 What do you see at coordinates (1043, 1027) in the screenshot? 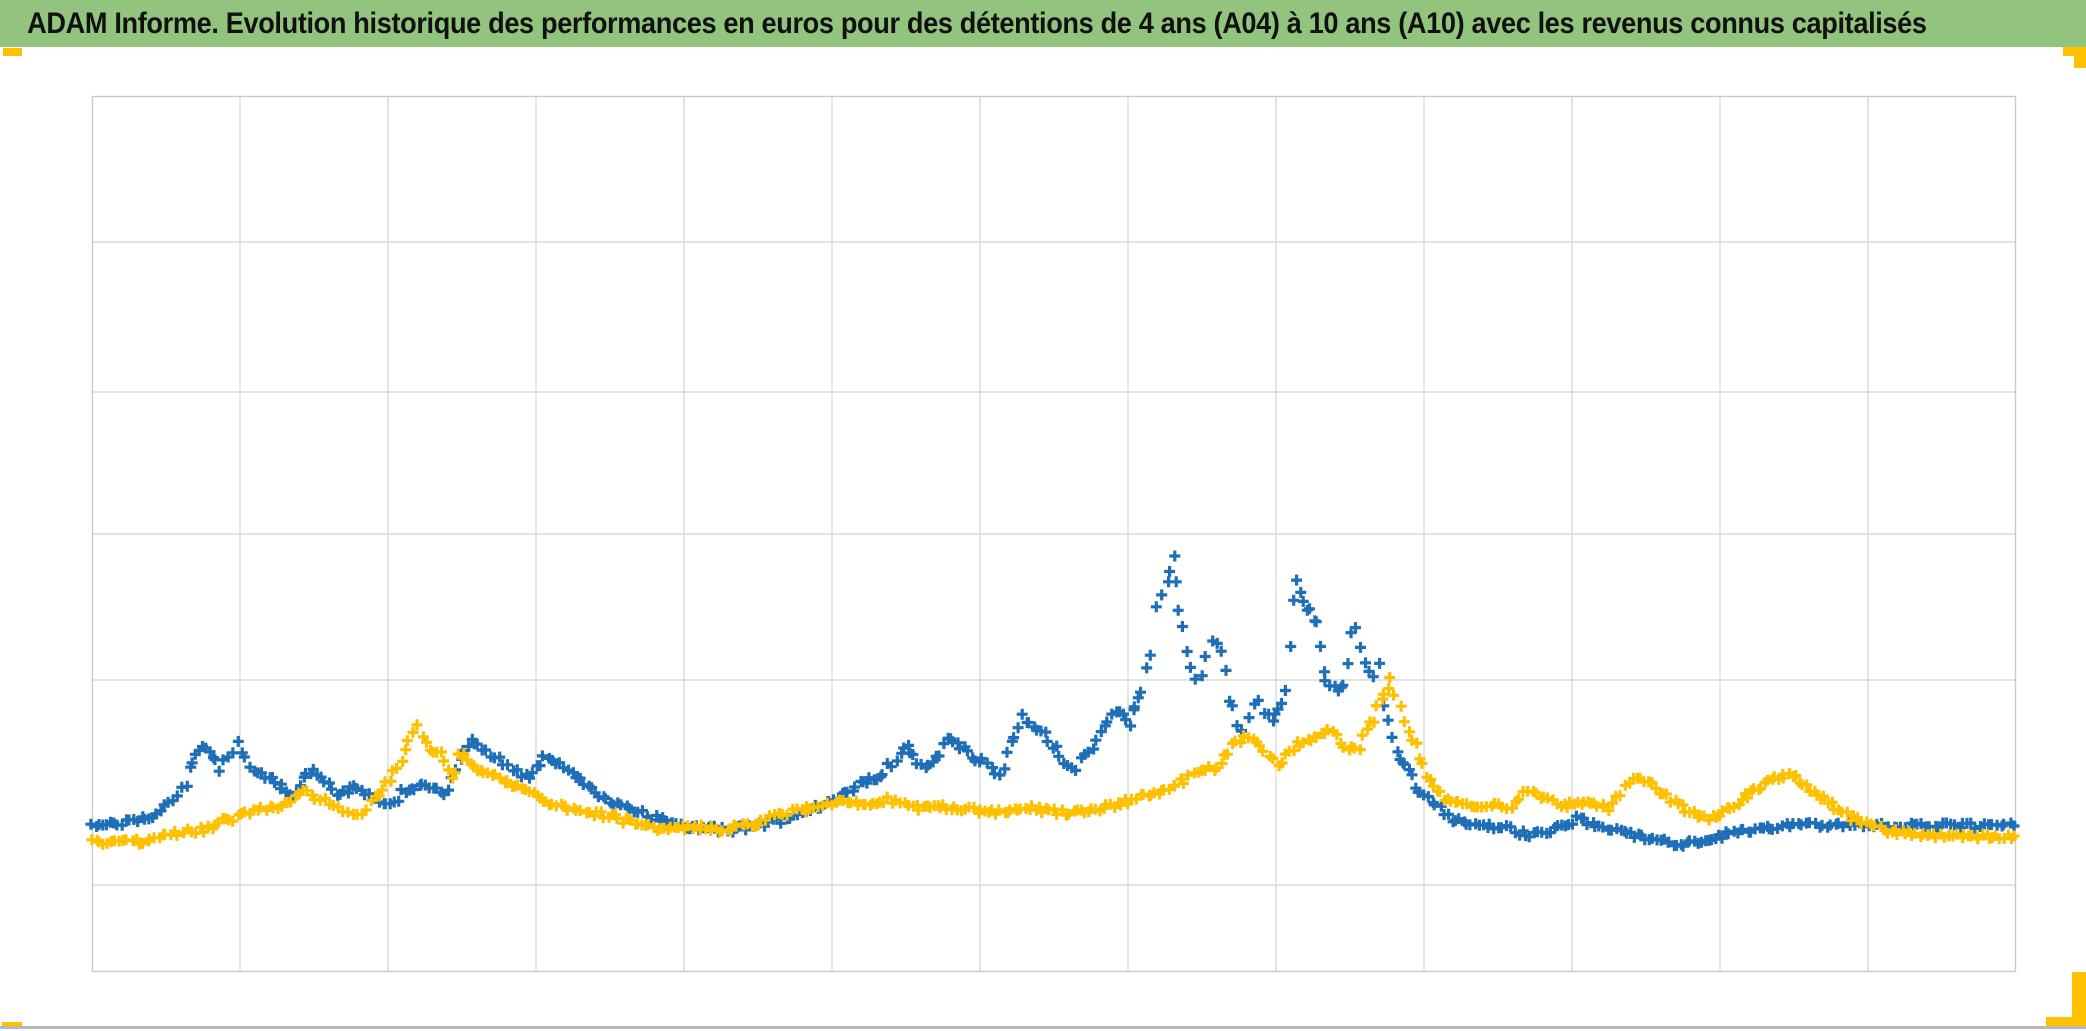
I see `bottom-rule` at bounding box center [1043, 1027].